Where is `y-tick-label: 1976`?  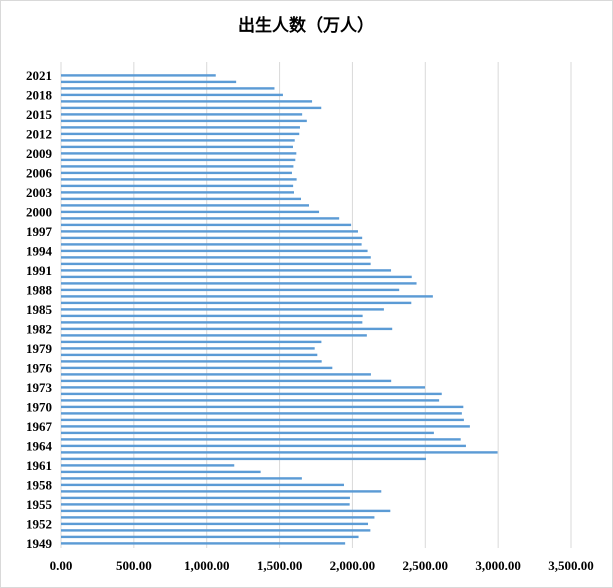 y-tick-label: 1976 is located at coordinates (39, 367).